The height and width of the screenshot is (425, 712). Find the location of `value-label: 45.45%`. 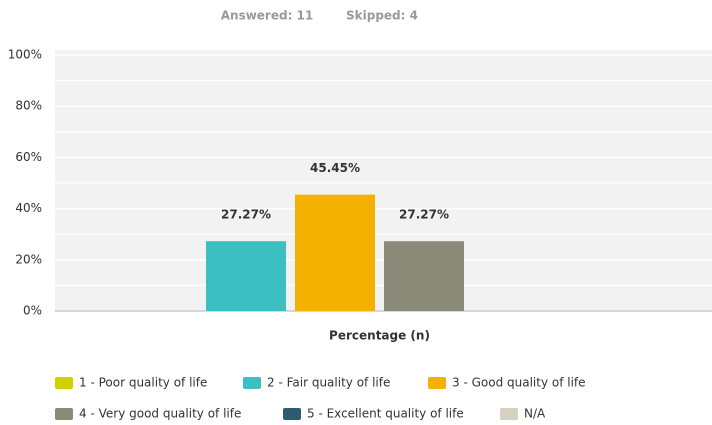

value-label: 45.45% is located at coordinates (335, 168).